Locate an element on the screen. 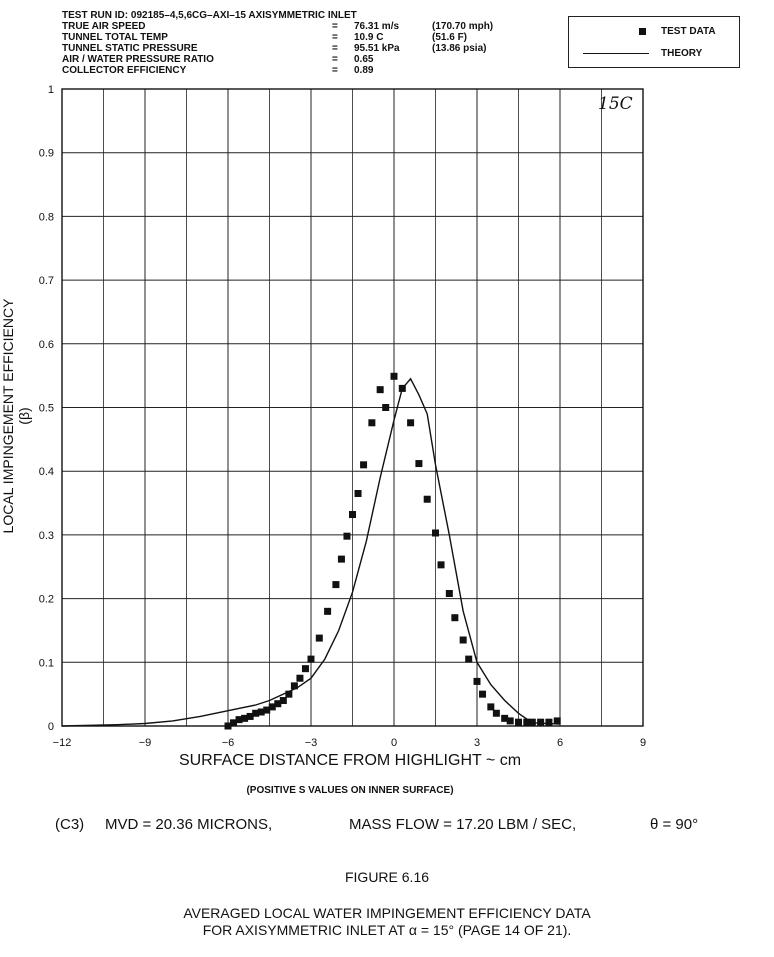 Image resolution: width=774 pixels, height=957 pixels. param-si-value: 95.51 kPa is located at coordinates (377, 48).